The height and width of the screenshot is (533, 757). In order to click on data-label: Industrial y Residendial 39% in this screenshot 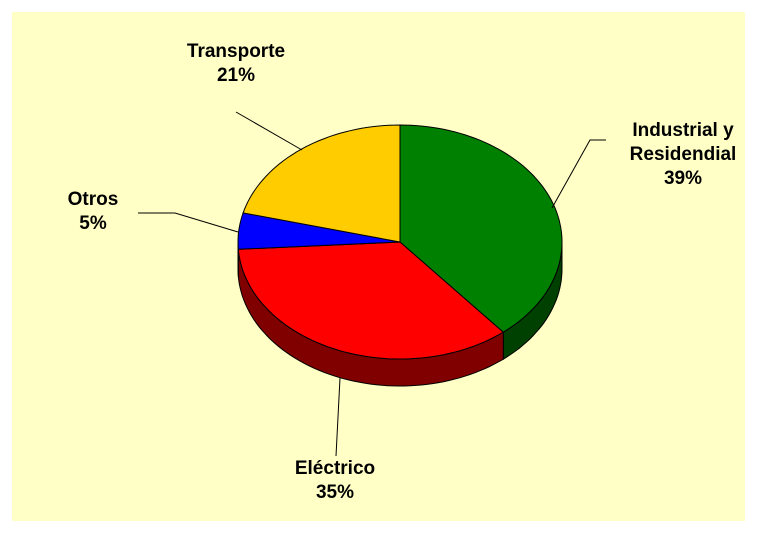, I will do `click(680, 155)`.